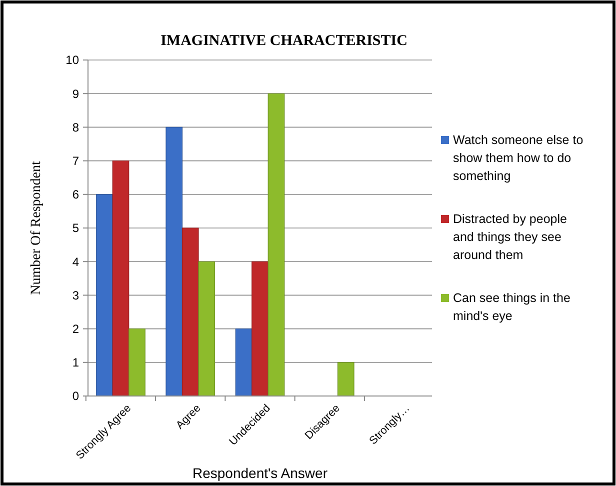  What do you see at coordinates (76, 396) in the screenshot?
I see `y-tick-label: 0` at bounding box center [76, 396].